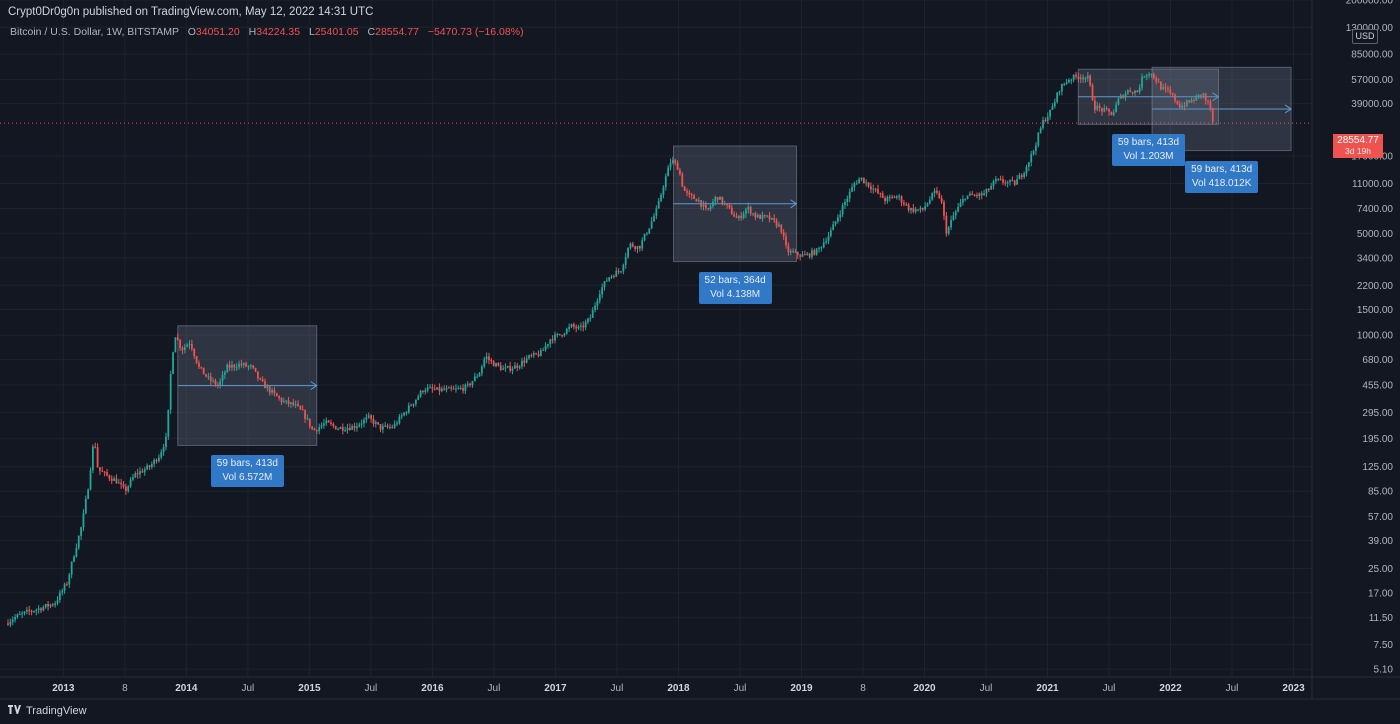 The width and height of the screenshot is (1400, 724). Describe the element at coordinates (1293, 688) in the screenshot. I see `time-tick-label: 2023` at that location.